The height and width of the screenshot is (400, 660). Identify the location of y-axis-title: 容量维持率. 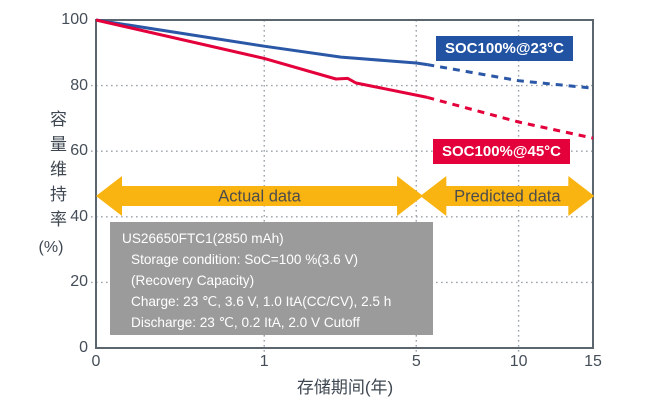
(56, 172).